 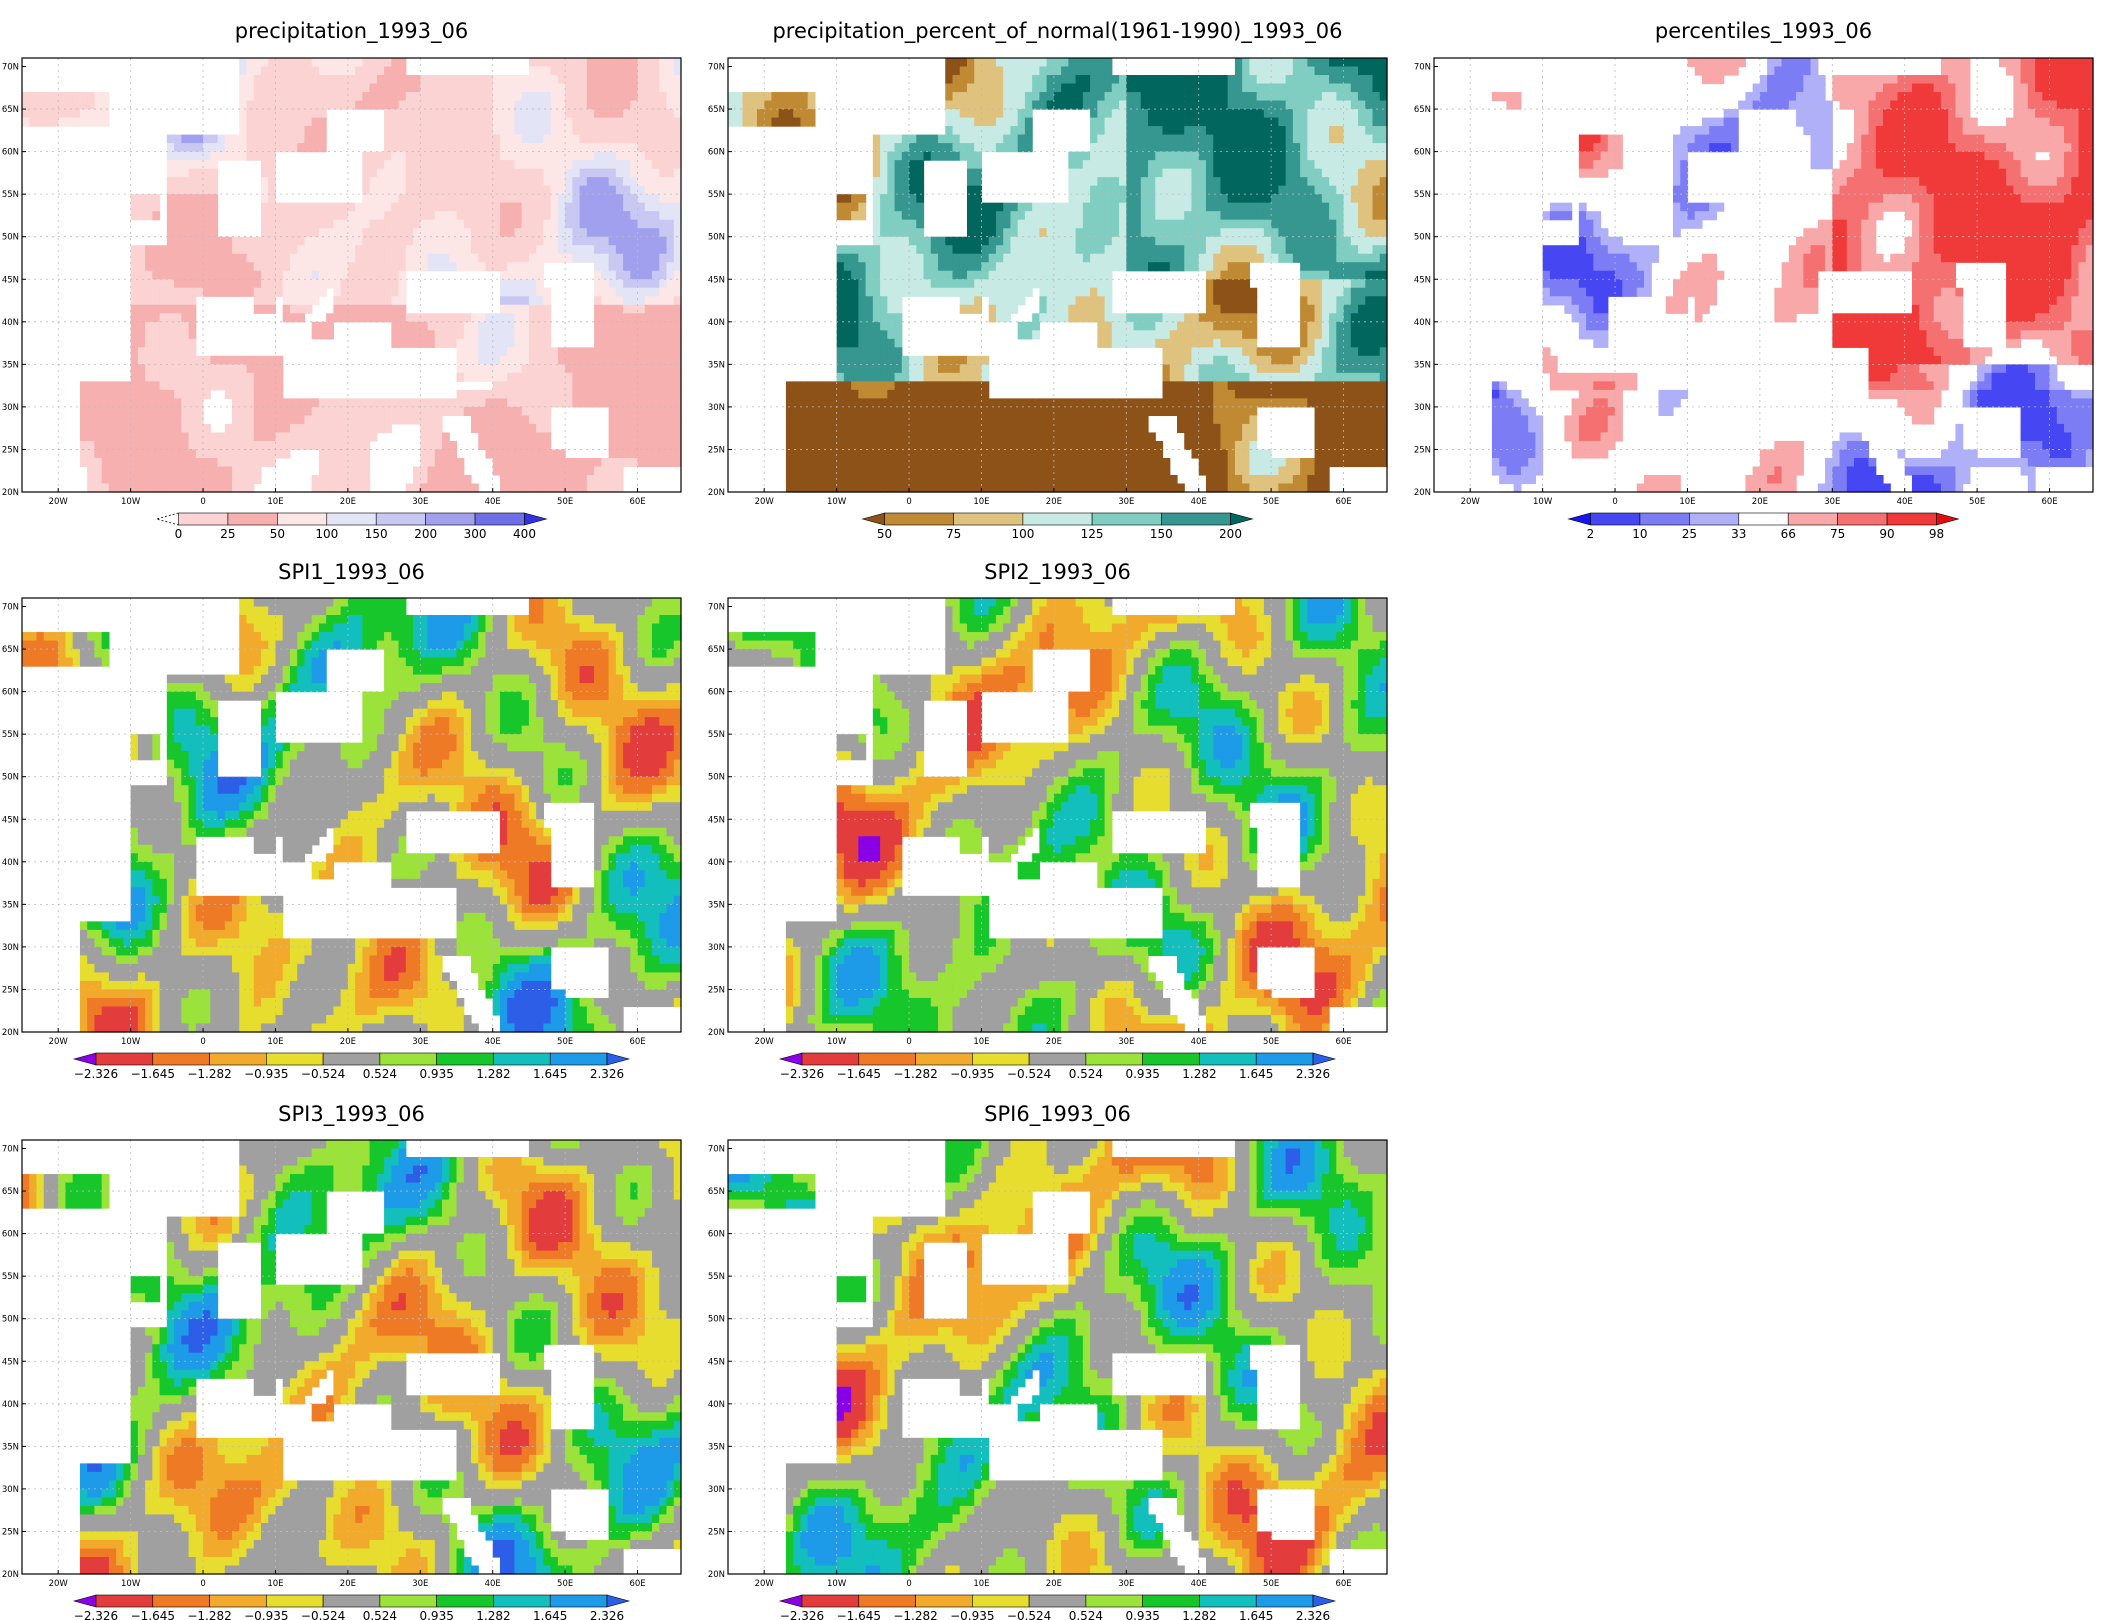 I want to click on colorbar-label: 0.524, so click(x=380, y=1614).